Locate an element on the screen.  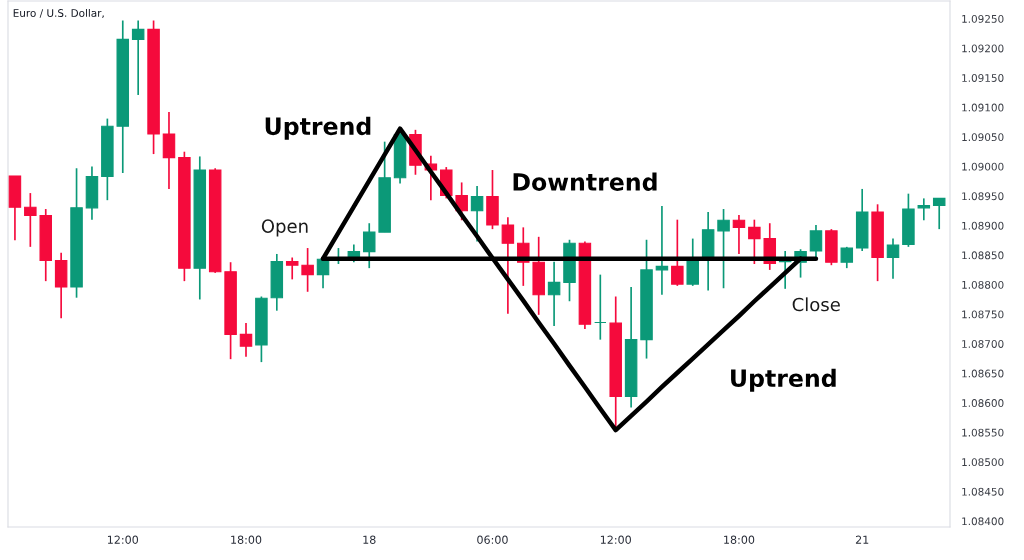
y-tick-label: 1.09250 is located at coordinates (983, 18).